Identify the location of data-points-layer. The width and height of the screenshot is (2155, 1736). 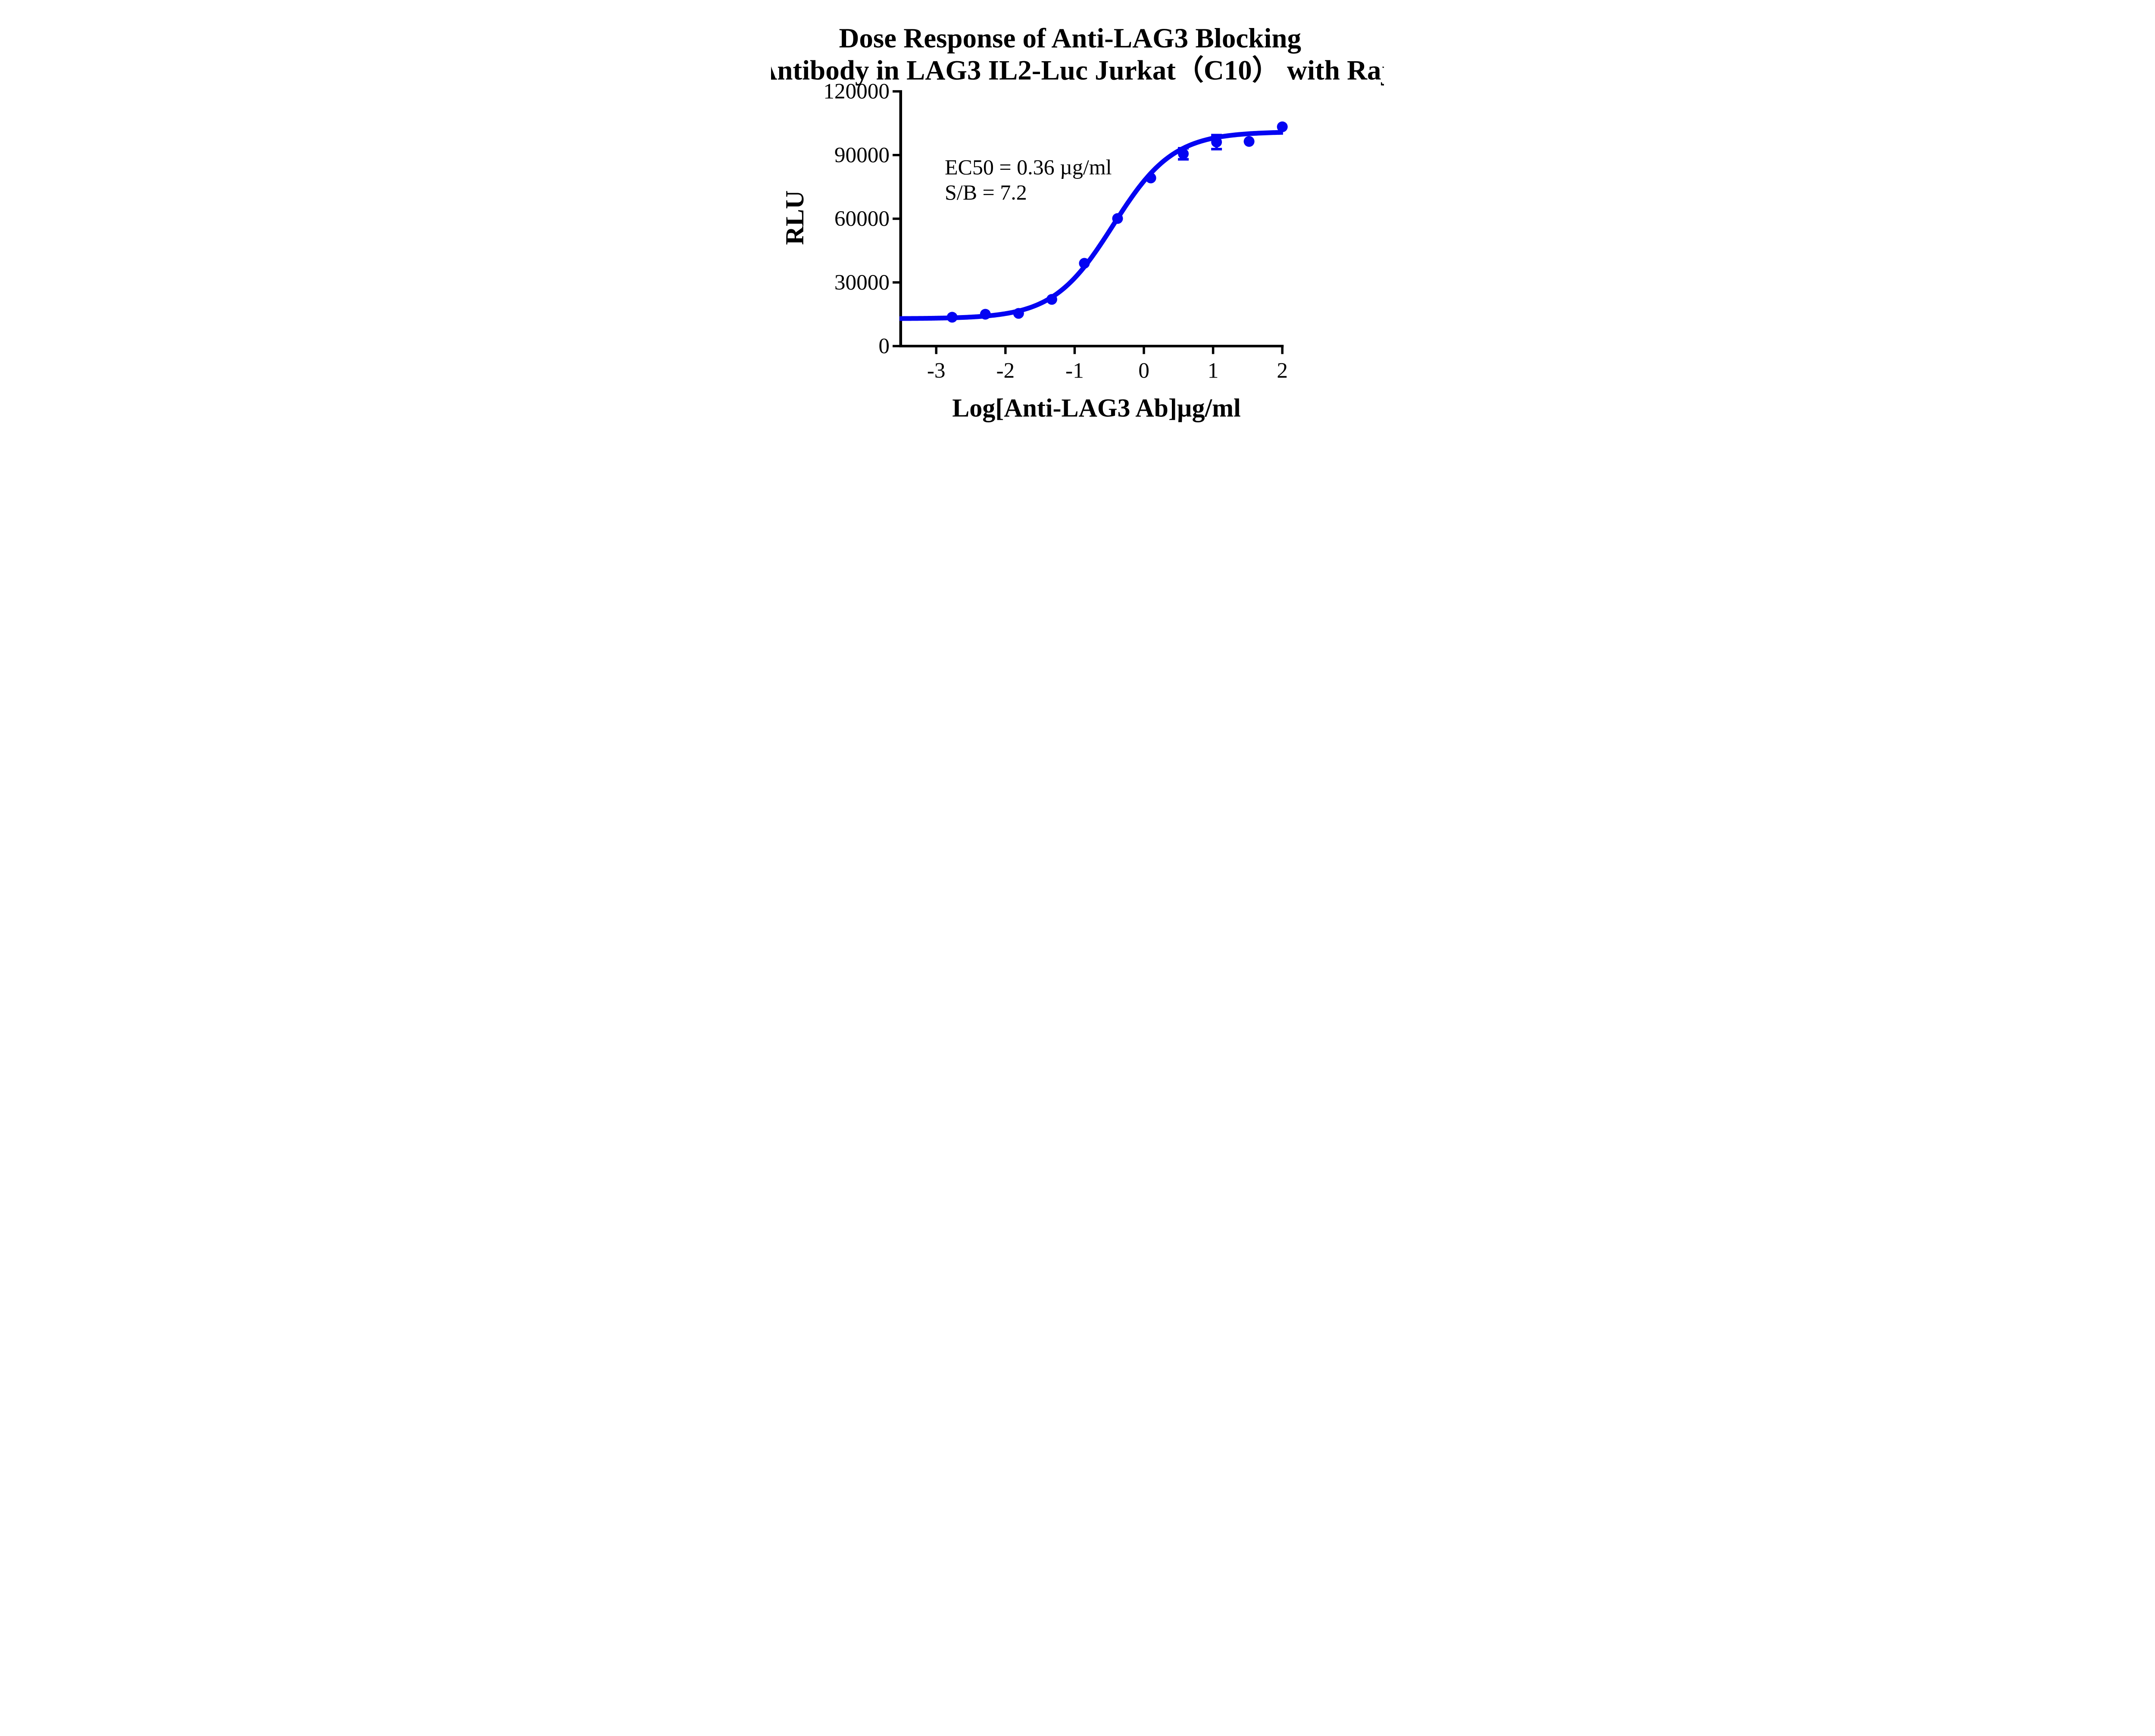
(1117, 222).